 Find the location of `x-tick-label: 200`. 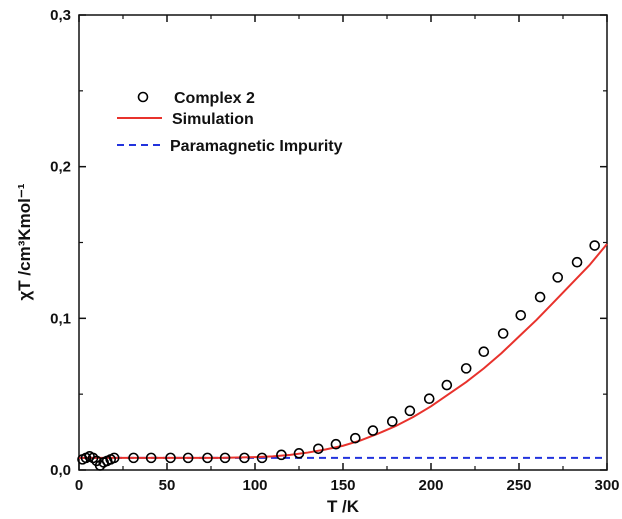

x-tick-label: 200 is located at coordinates (430, 485).